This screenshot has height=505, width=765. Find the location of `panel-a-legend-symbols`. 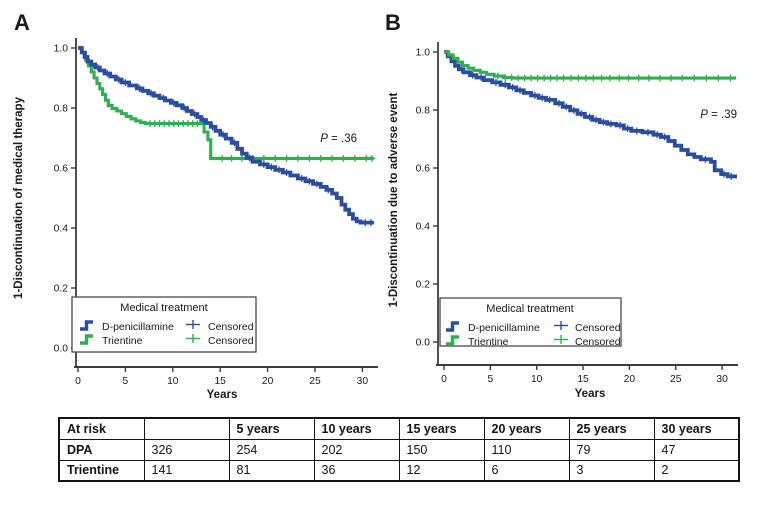

panel-a-legend-symbols is located at coordinates (140, 332).